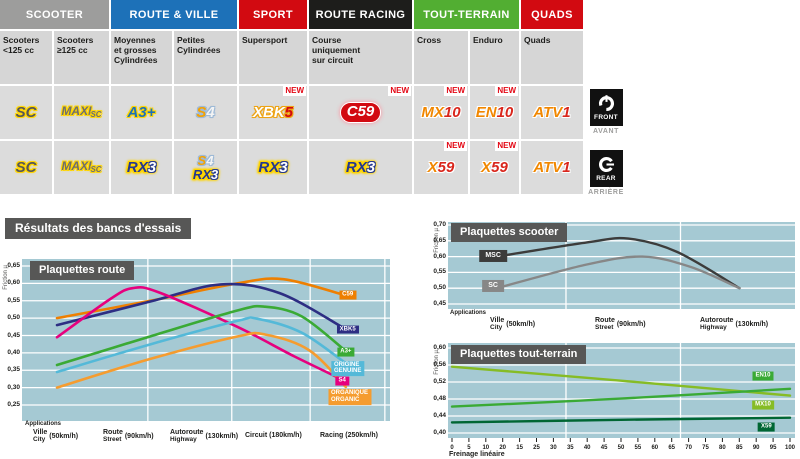 The image size is (800, 459). I want to click on badge-xbk5: XBK5, so click(272, 112).